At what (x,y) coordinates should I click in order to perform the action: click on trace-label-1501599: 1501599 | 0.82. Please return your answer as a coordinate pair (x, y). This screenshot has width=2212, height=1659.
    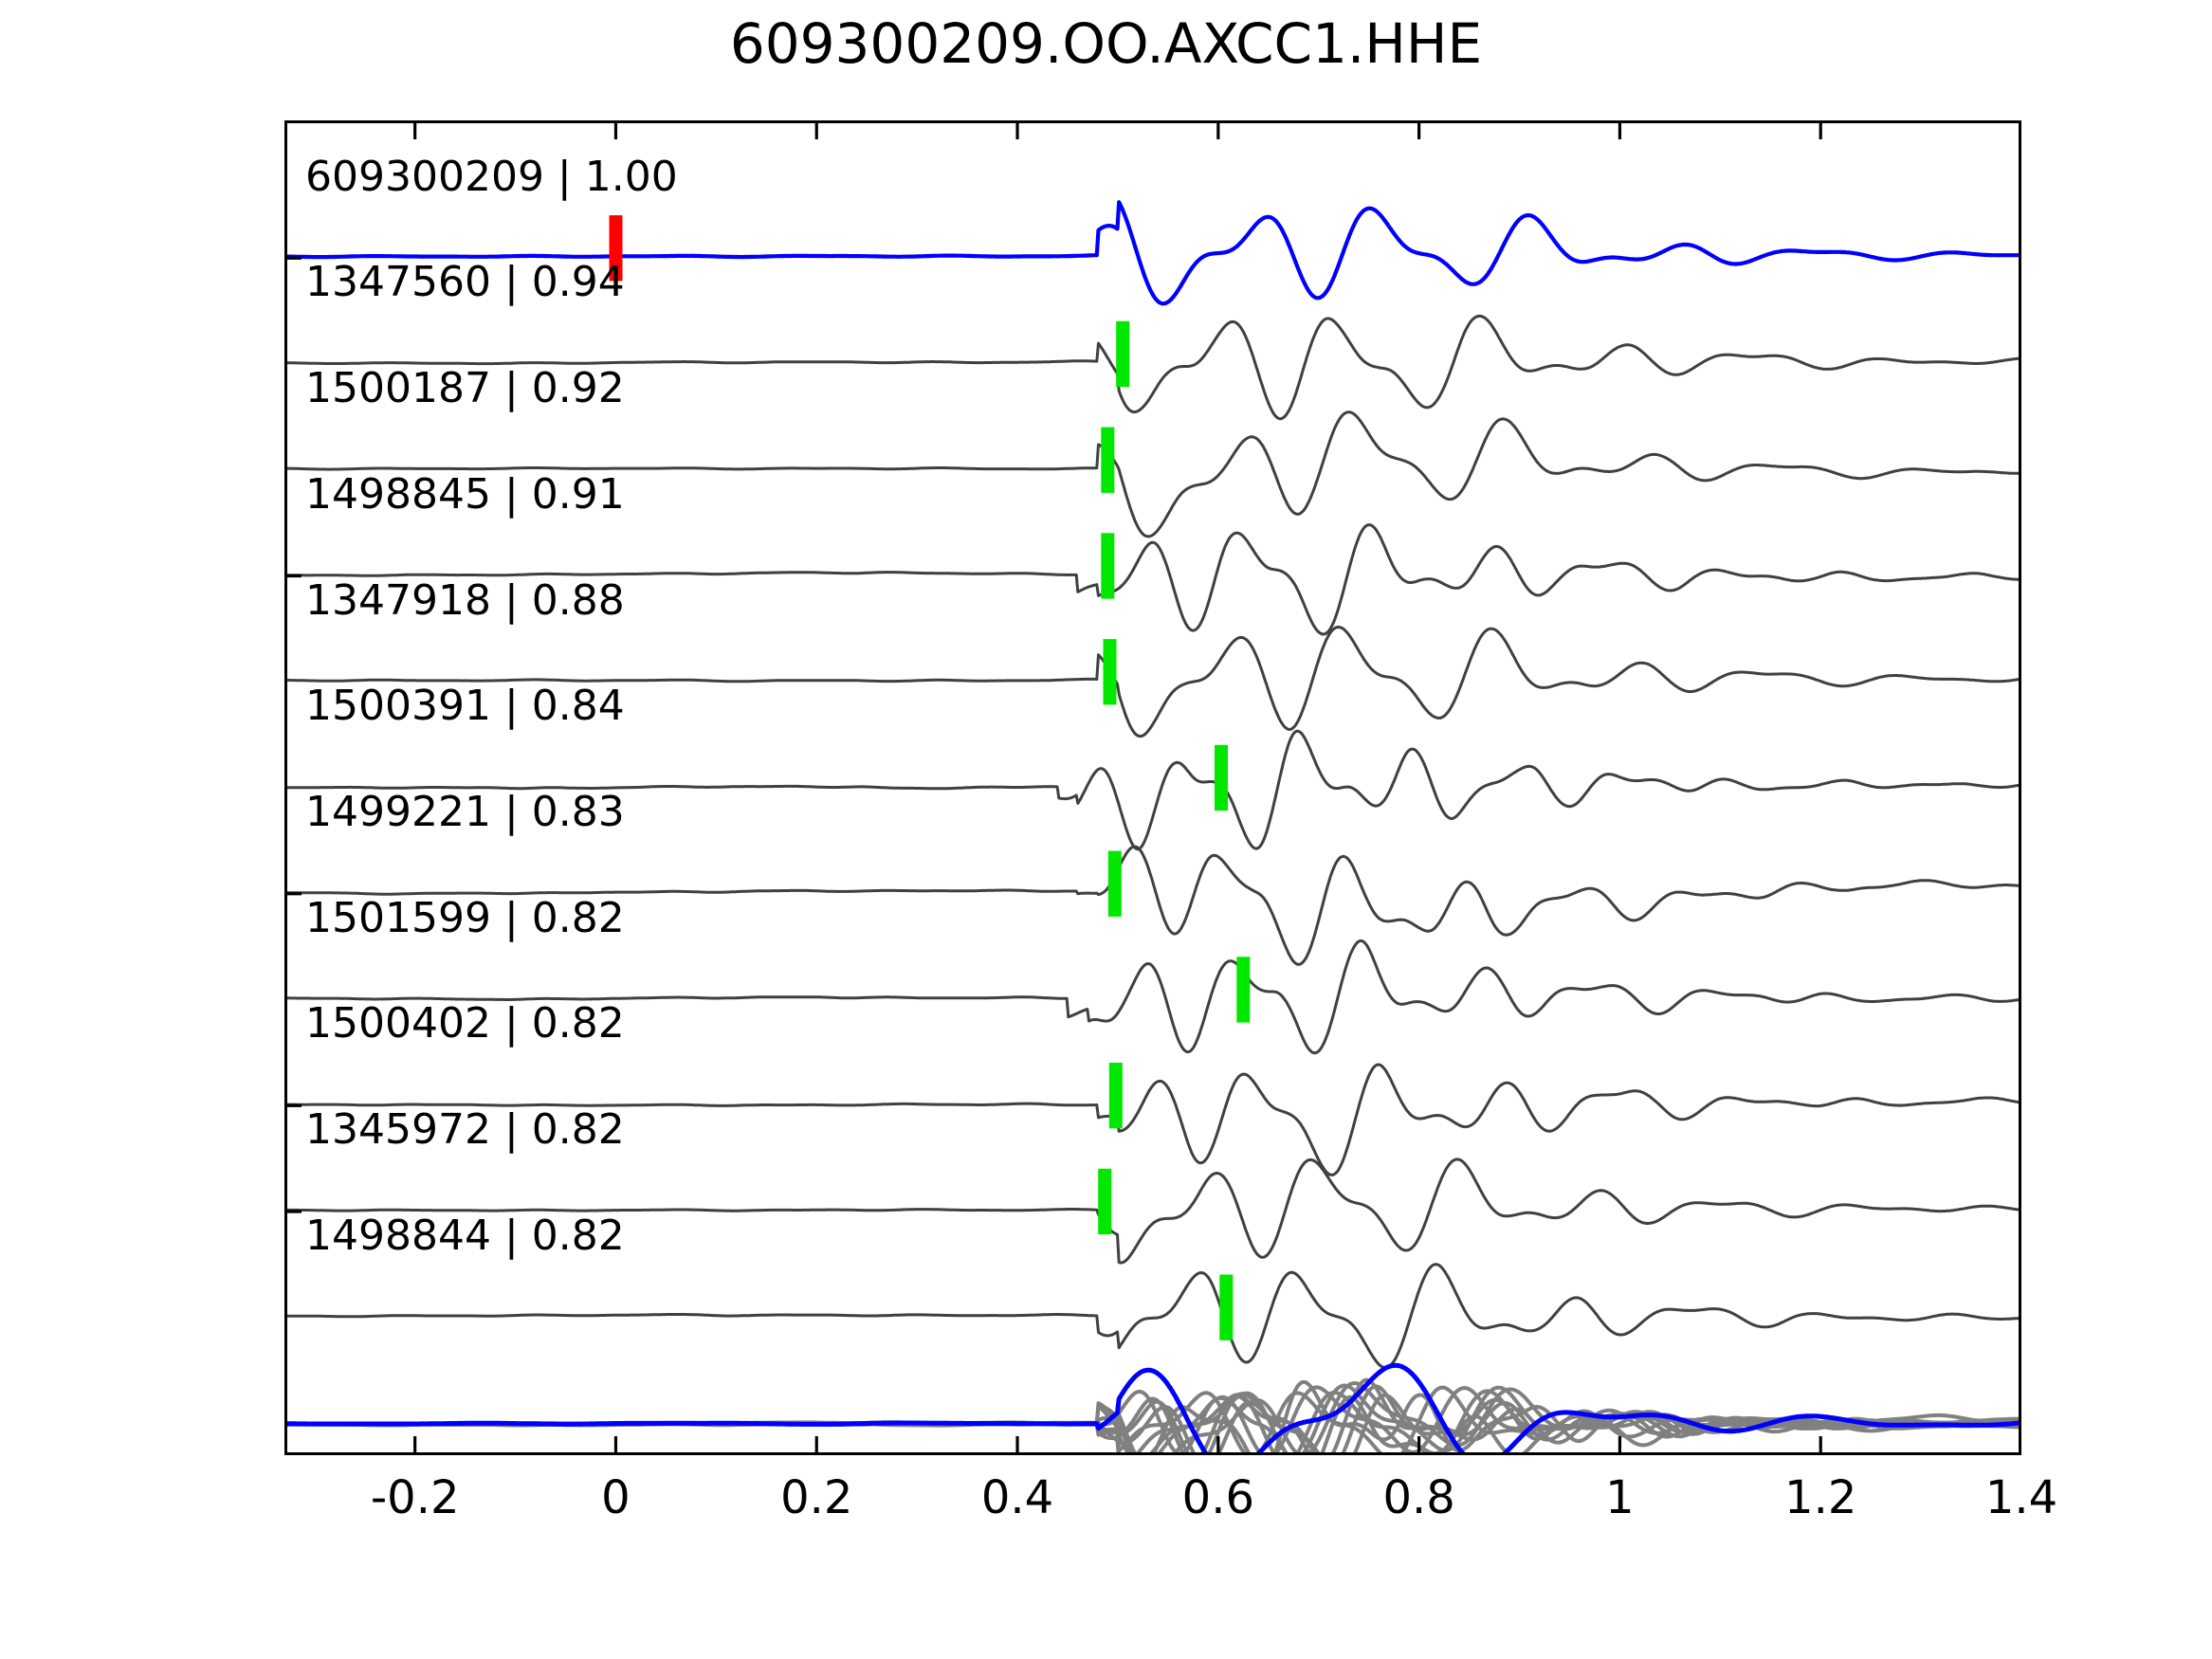
    Looking at the image, I should click on (465, 917).